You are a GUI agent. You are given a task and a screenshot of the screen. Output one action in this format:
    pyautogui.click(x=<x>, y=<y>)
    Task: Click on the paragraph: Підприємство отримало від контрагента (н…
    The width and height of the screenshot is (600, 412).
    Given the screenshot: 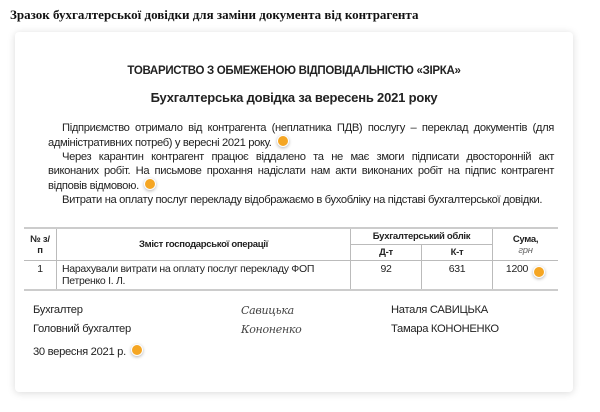 What is the action you would take?
    pyautogui.click(x=301, y=135)
    